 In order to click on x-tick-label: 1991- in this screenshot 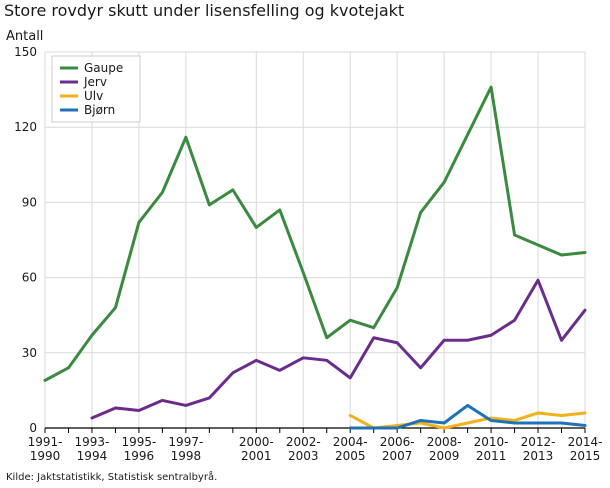, I will do `click(45, 442)`.